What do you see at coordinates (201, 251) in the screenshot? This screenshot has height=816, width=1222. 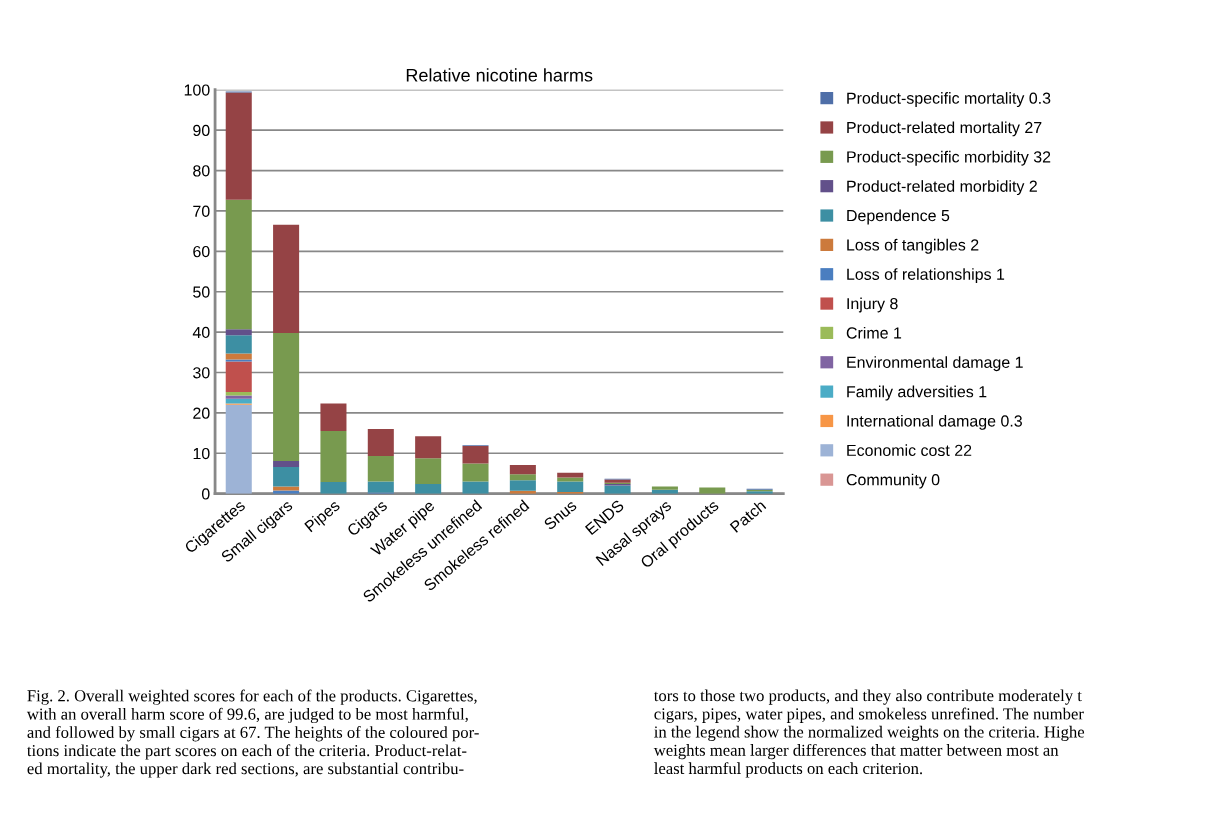 I see `y-tick-label: 60` at bounding box center [201, 251].